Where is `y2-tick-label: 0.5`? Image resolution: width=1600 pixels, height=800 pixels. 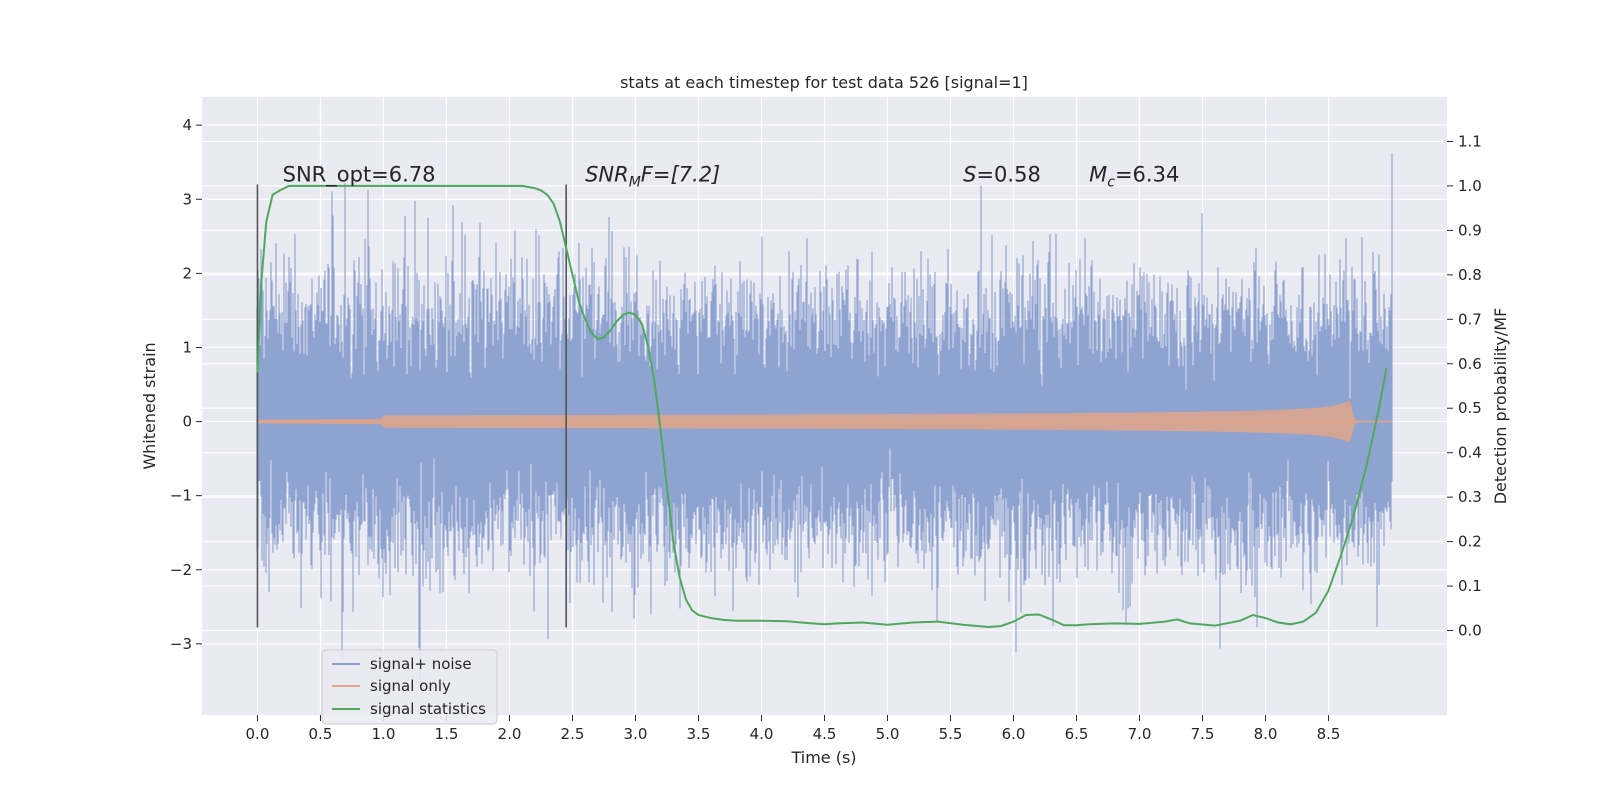
y2-tick-label: 0.5 is located at coordinates (1470, 408).